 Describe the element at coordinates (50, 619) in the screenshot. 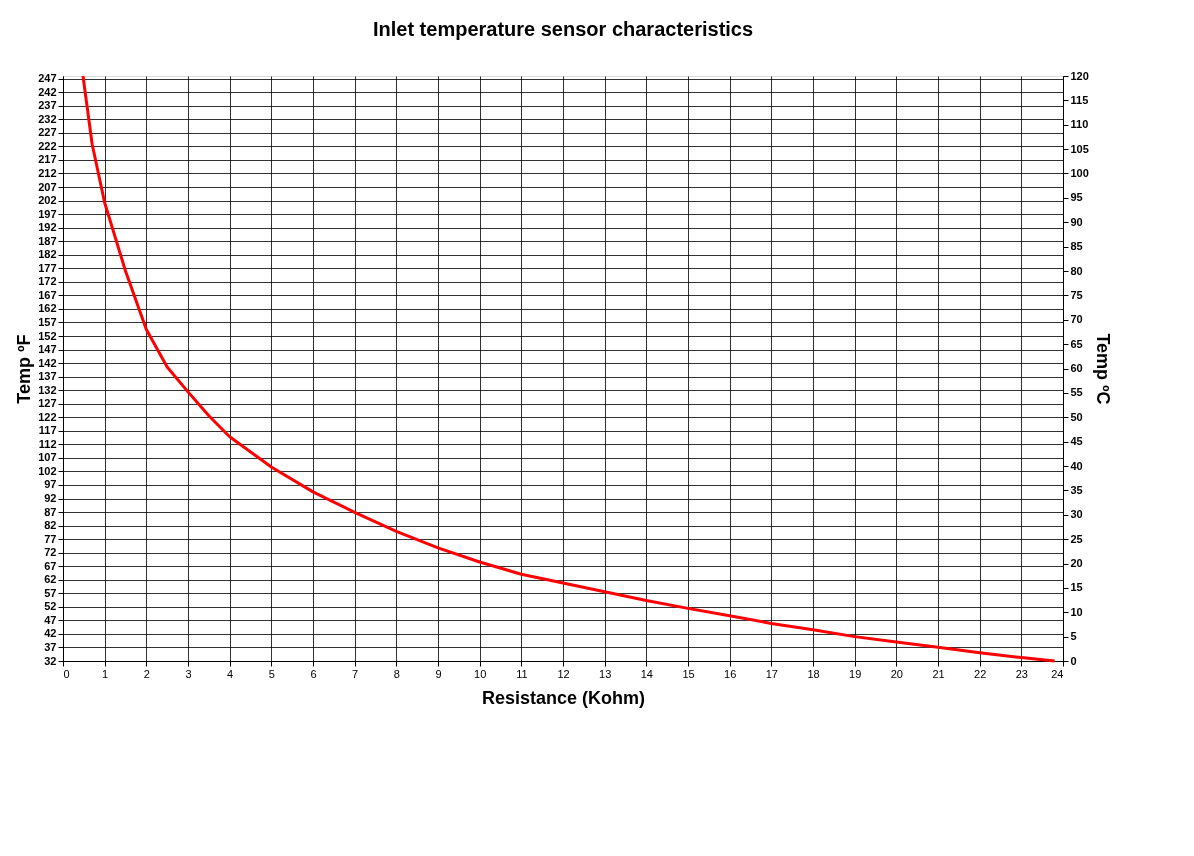

I see `y-tick-label: 47` at that location.